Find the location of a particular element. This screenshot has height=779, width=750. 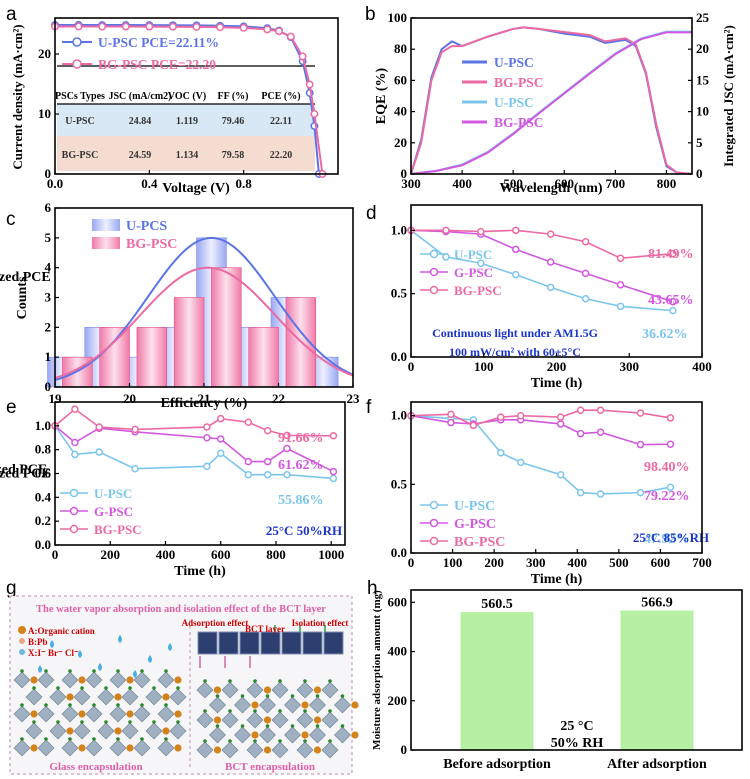

c-ytick-label: 4 is located at coordinates (48, 267).